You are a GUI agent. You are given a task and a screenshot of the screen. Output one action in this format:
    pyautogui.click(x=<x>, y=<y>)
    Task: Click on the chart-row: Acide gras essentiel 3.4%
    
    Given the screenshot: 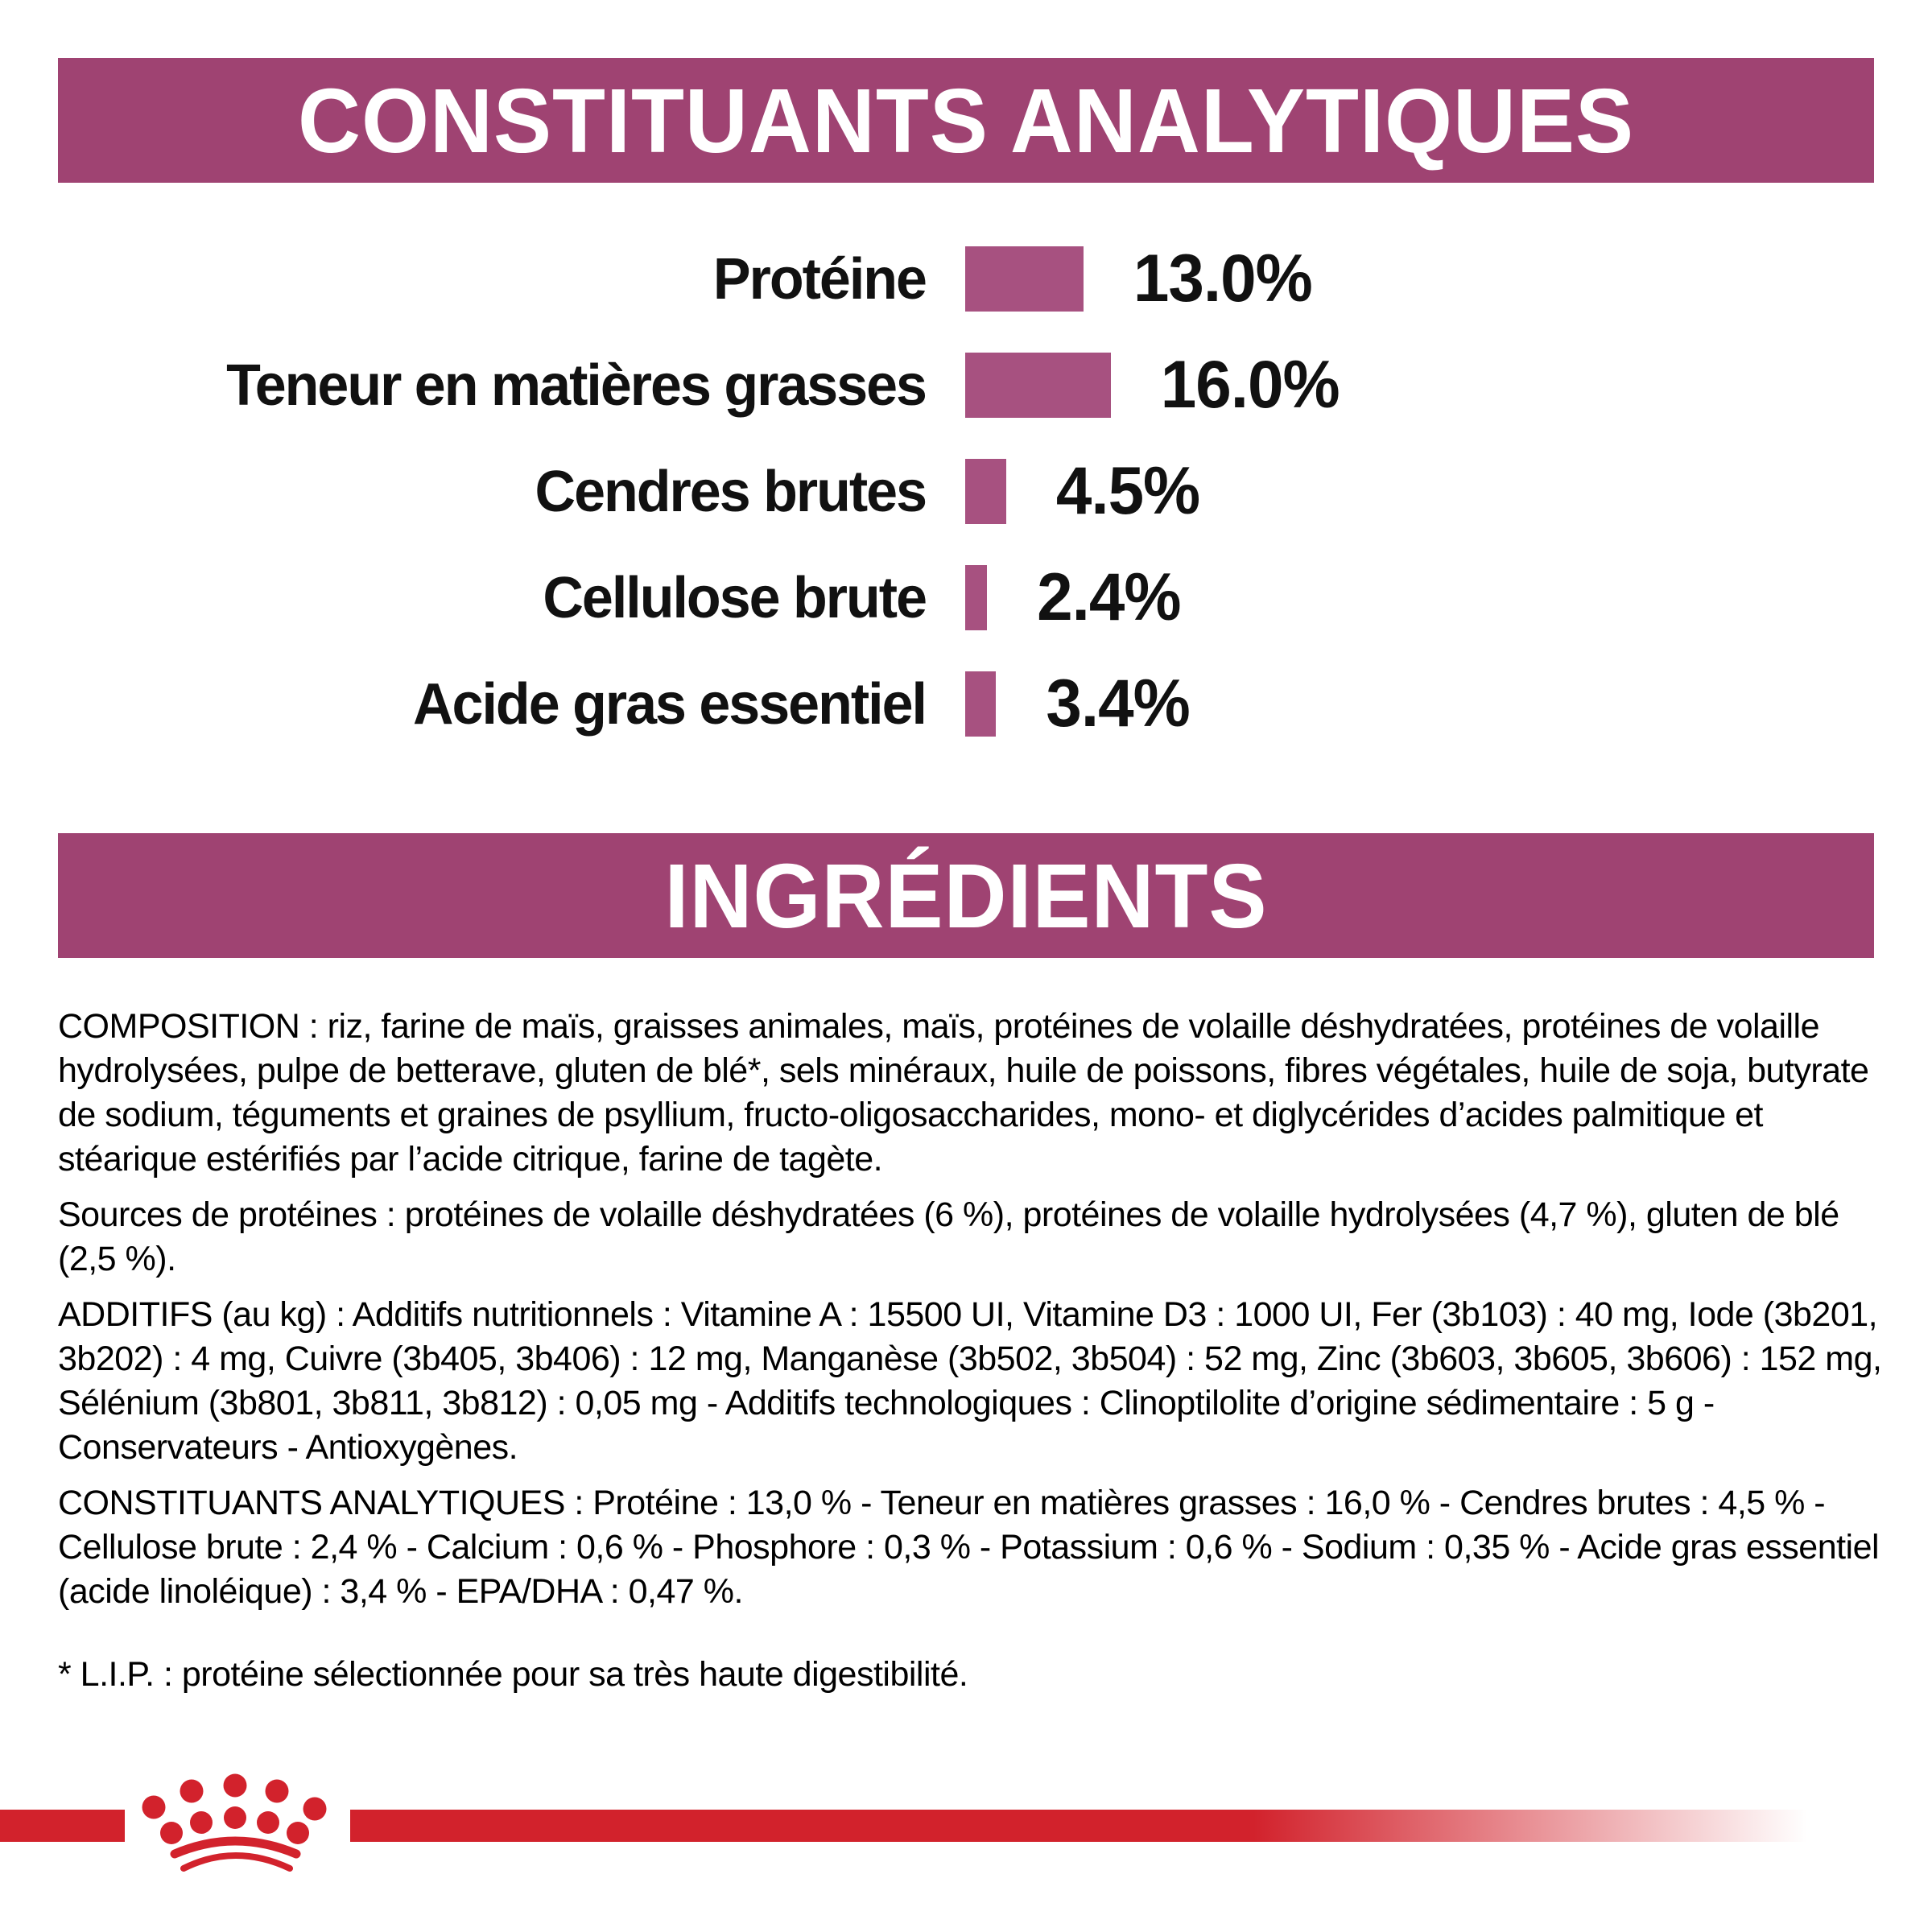 What is the action you would take?
    pyautogui.click(x=966, y=703)
    